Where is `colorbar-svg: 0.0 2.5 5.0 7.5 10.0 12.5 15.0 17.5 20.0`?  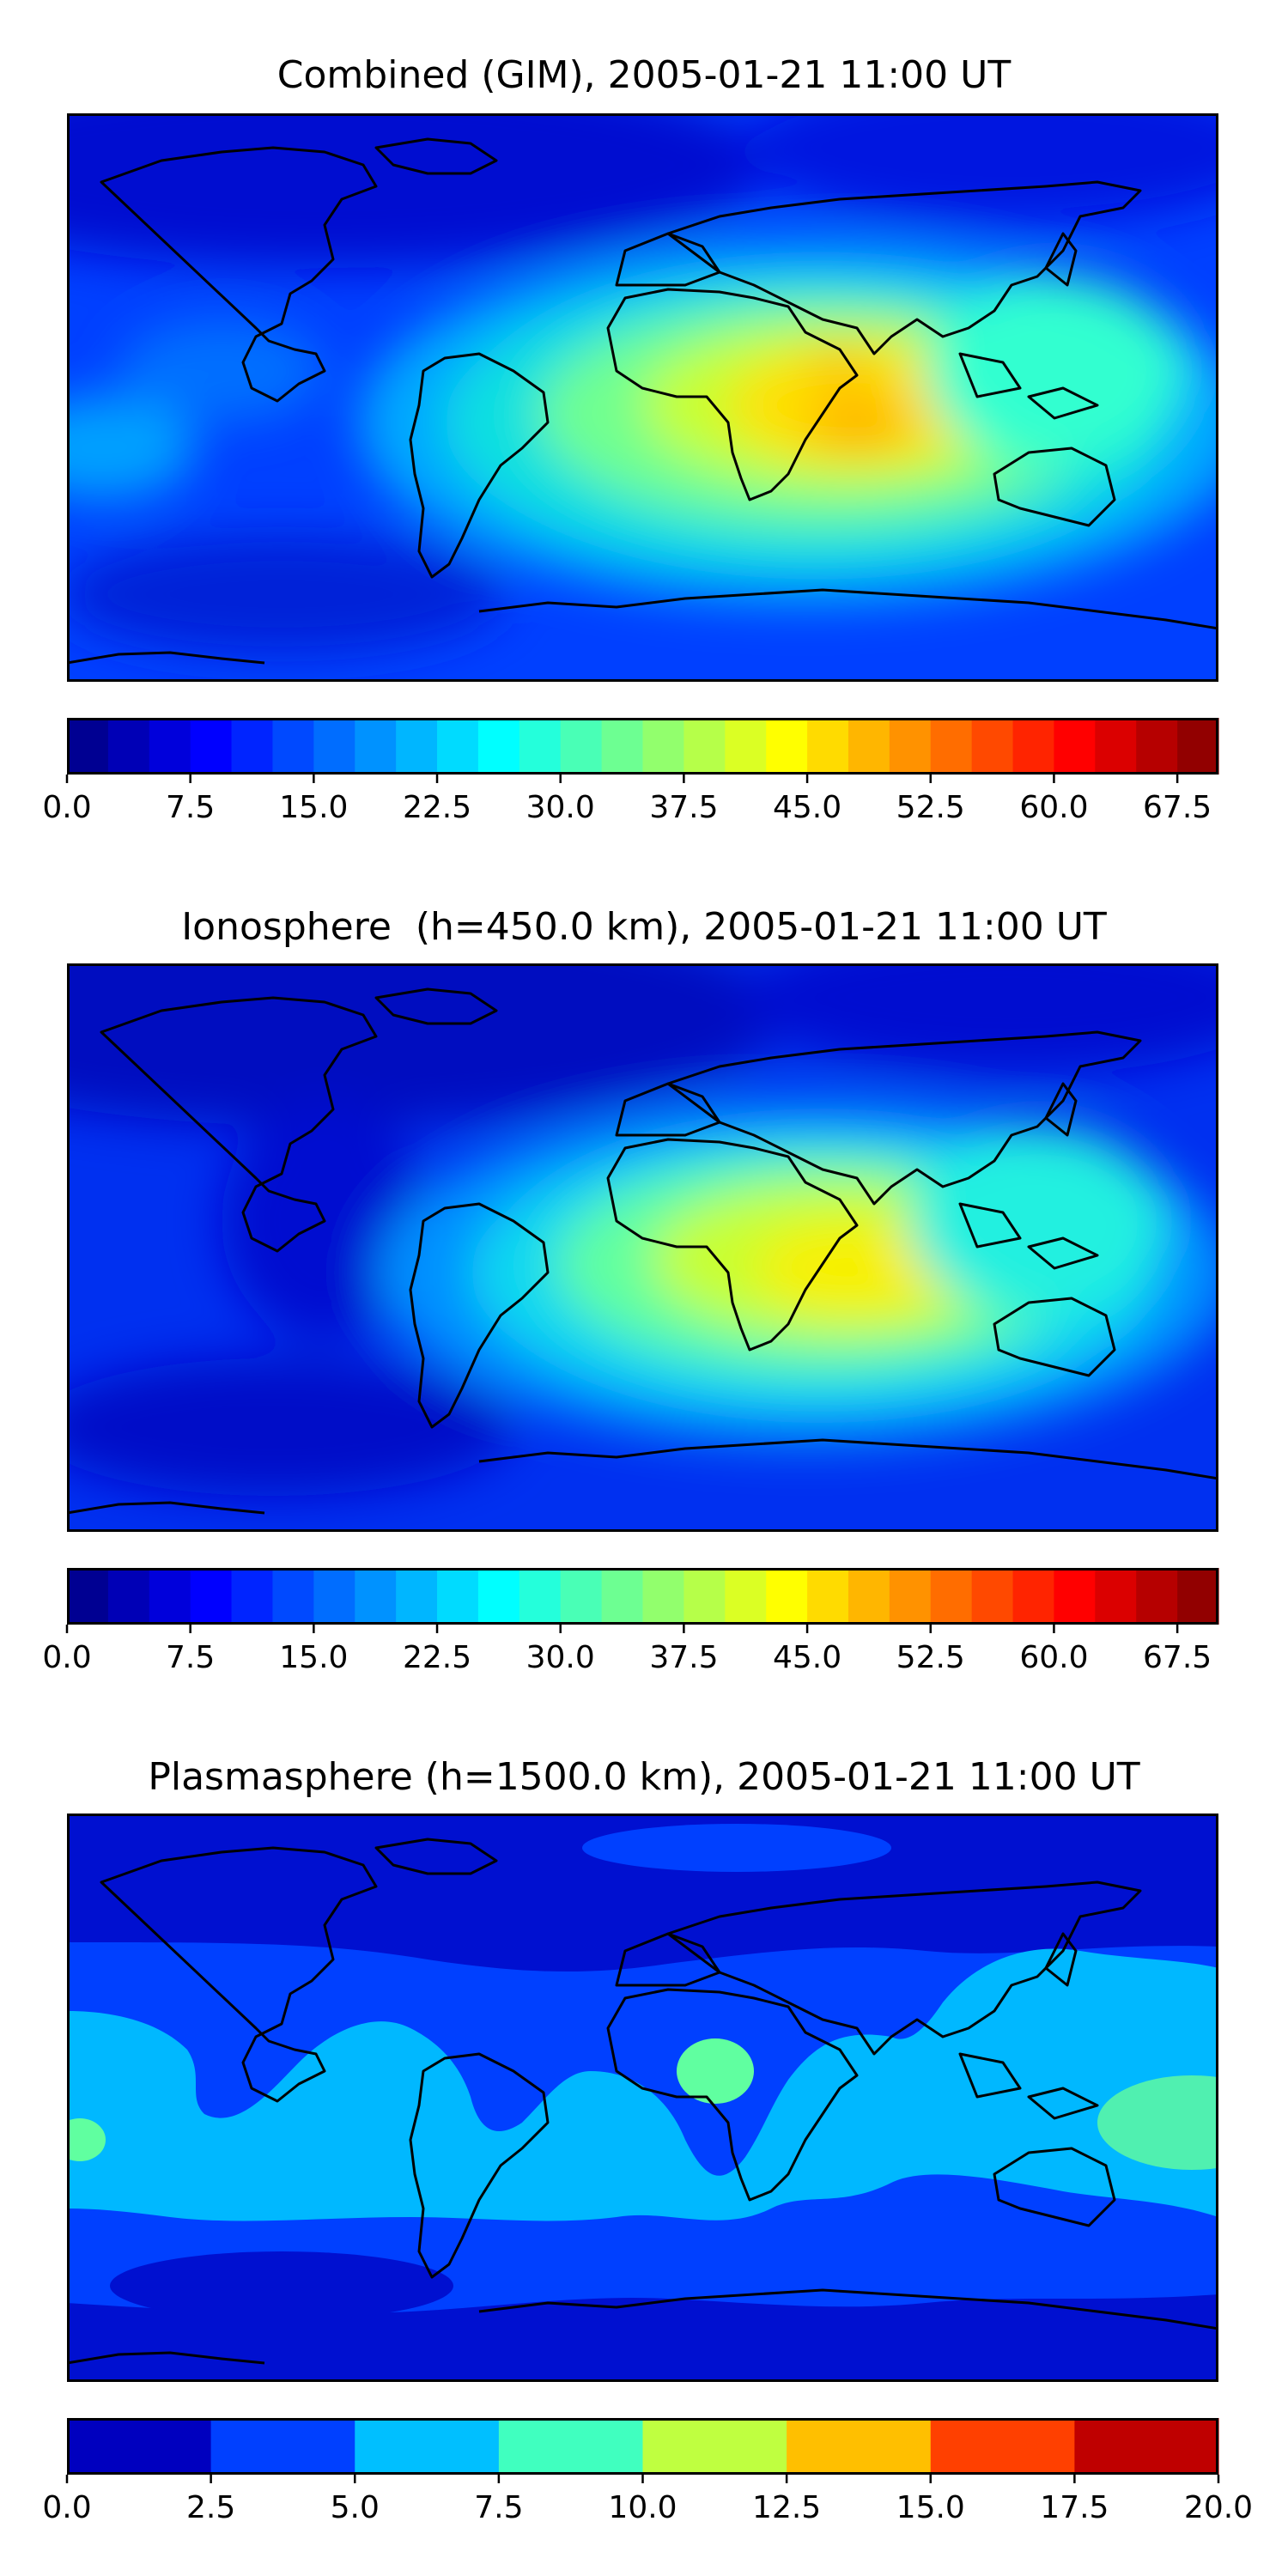 colorbar-svg: 0.0 2.5 5.0 7.5 10.0 12.5 15.0 17.5 20.0 is located at coordinates (647, 2471).